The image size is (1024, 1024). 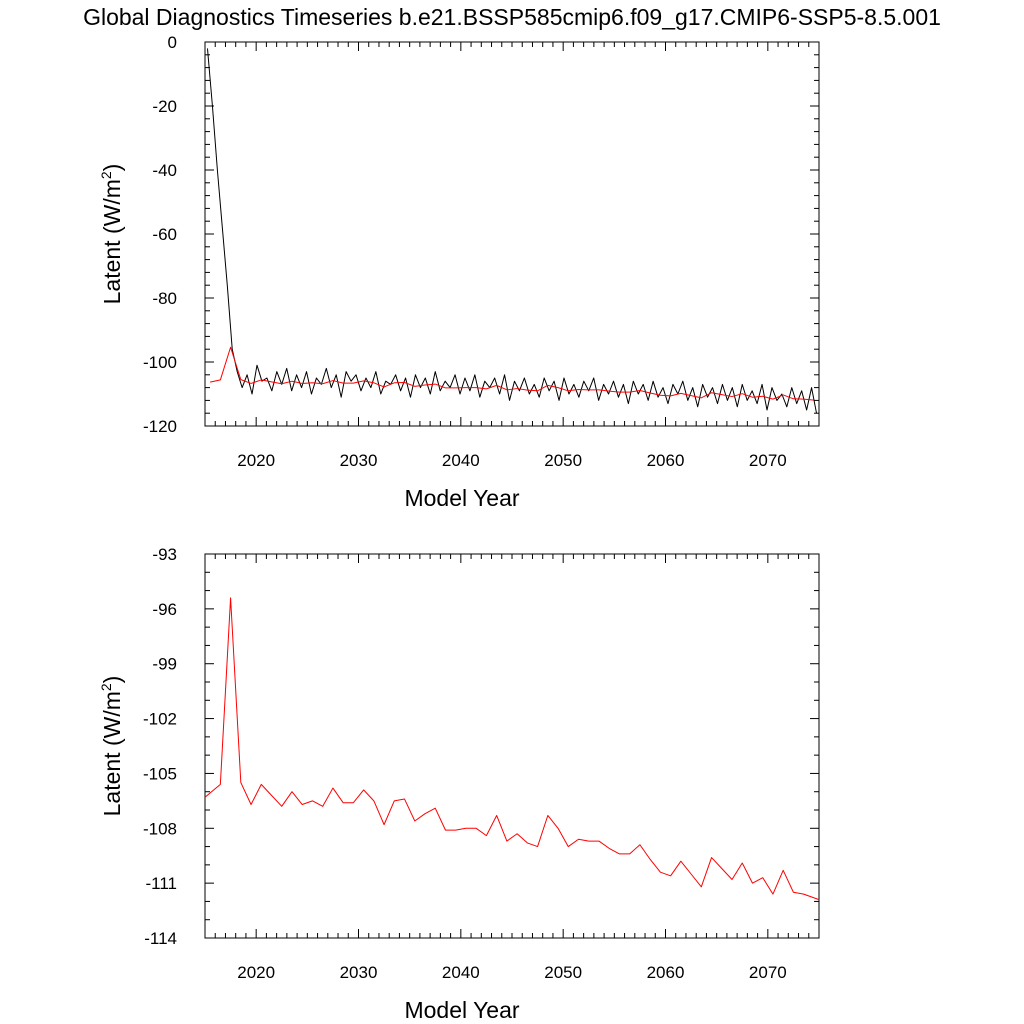 What do you see at coordinates (461, 1010) in the screenshot?
I see `panel2-x-axis-label: Model Year` at bounding box center [461, 1010].